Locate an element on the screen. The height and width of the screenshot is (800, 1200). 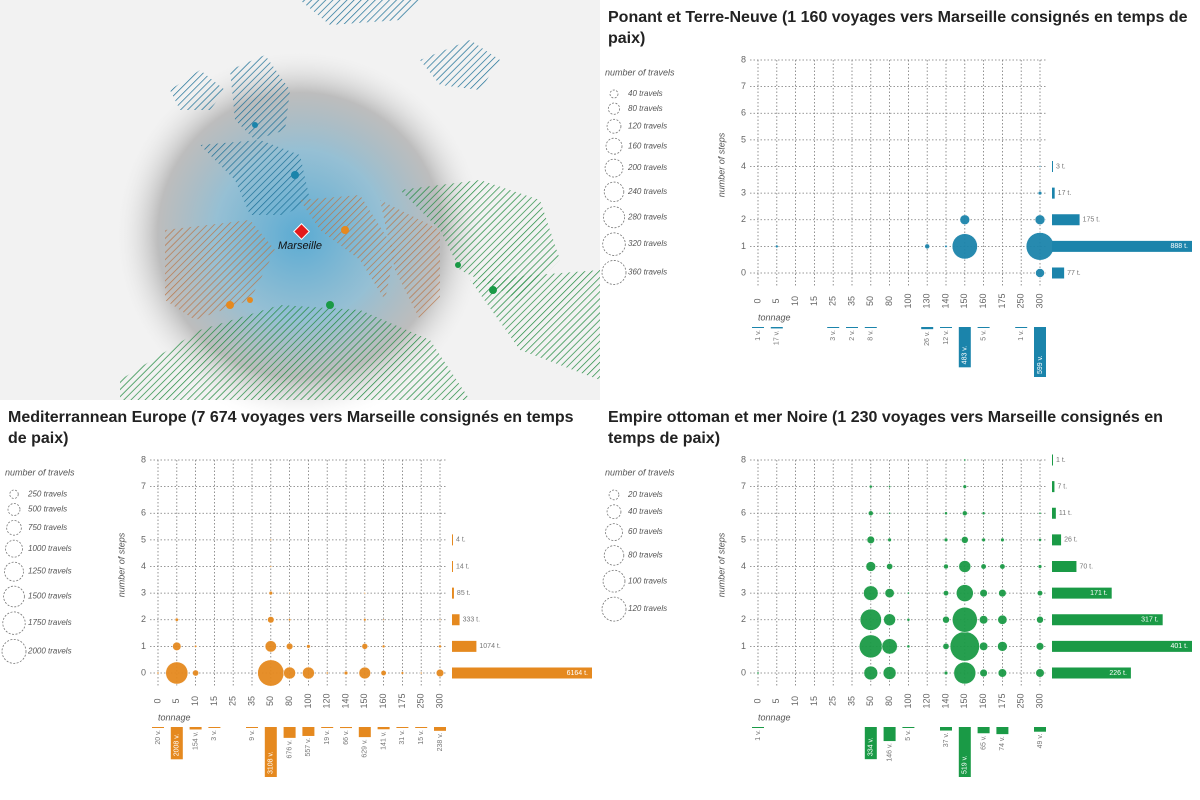
x-tick-label: 10 is located at coordinates (795, 701).